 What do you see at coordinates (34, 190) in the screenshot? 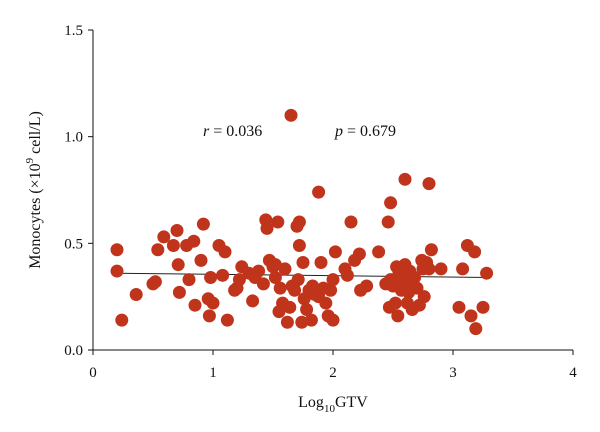
I see `y-axis-title: Monocytes (×109 cell/L)` at bounding box center [34, 190].